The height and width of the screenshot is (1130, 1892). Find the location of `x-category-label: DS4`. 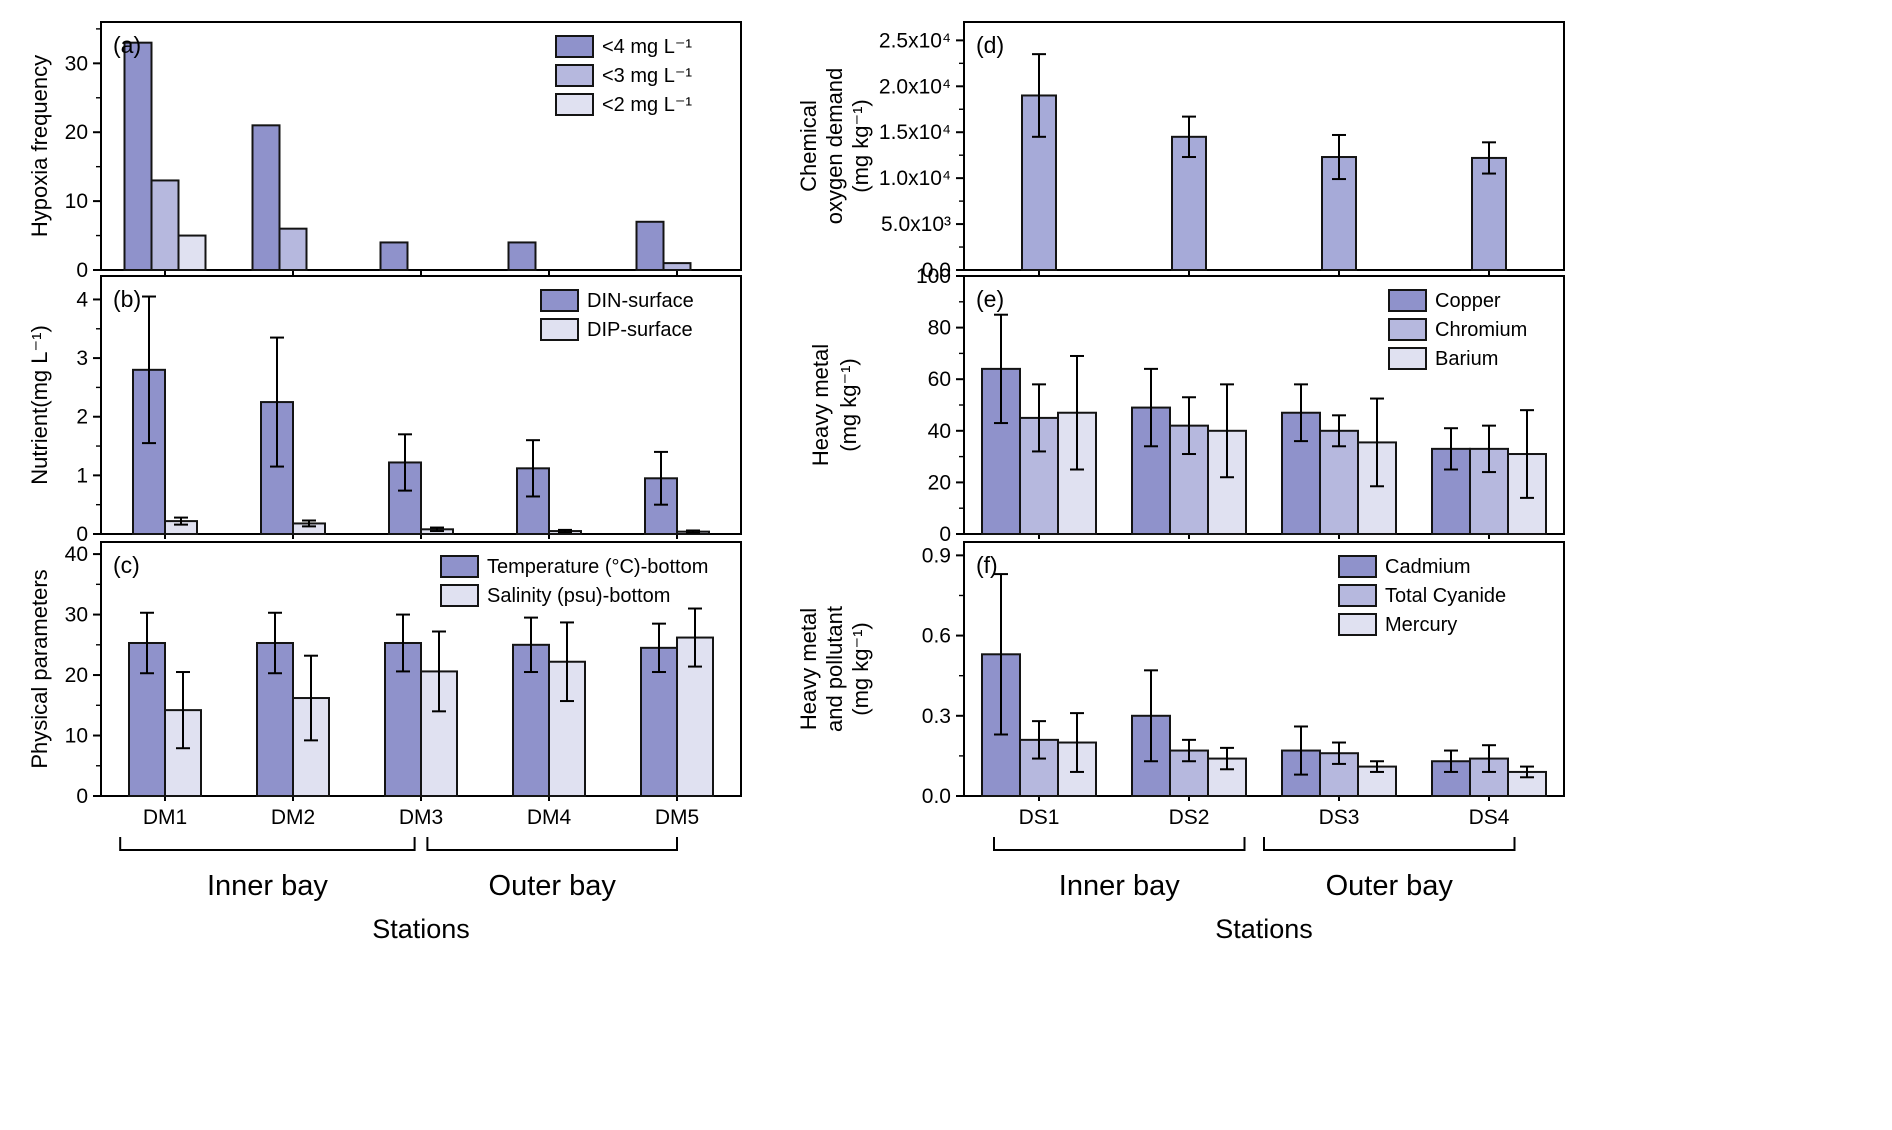

x-category-label: DS4 is located at coordinates (1489, 817).